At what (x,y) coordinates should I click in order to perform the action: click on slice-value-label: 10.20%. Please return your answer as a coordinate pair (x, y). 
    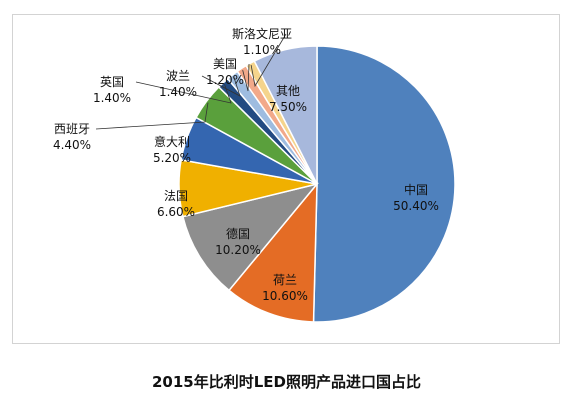
    Looking at the image, I should click on (238, 250).